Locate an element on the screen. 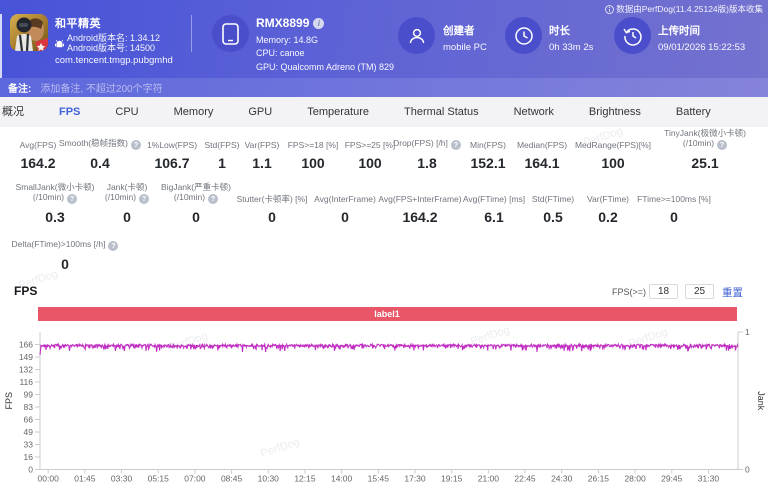  note-input: 添加备注, 不超过200个字符 is located at coordinates (101, 89).